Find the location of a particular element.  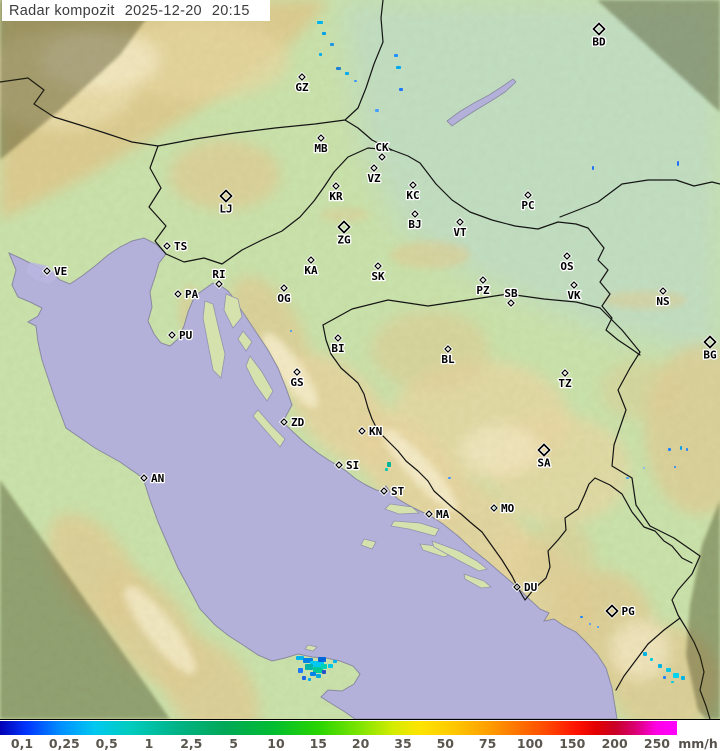

city-label-an: AN is located at coordinates (157, 478).